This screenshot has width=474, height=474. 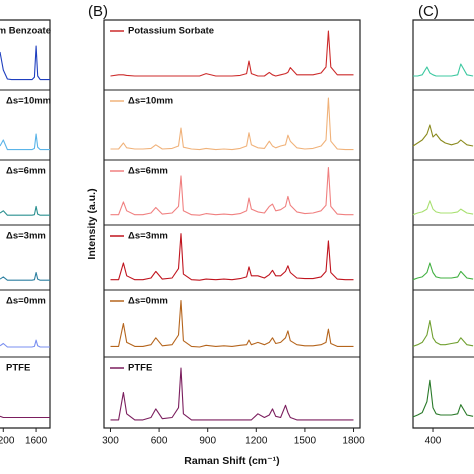 I want to click on x-axis-label: Raman Shift (cm⁻¹), so click(x=231, y=461).